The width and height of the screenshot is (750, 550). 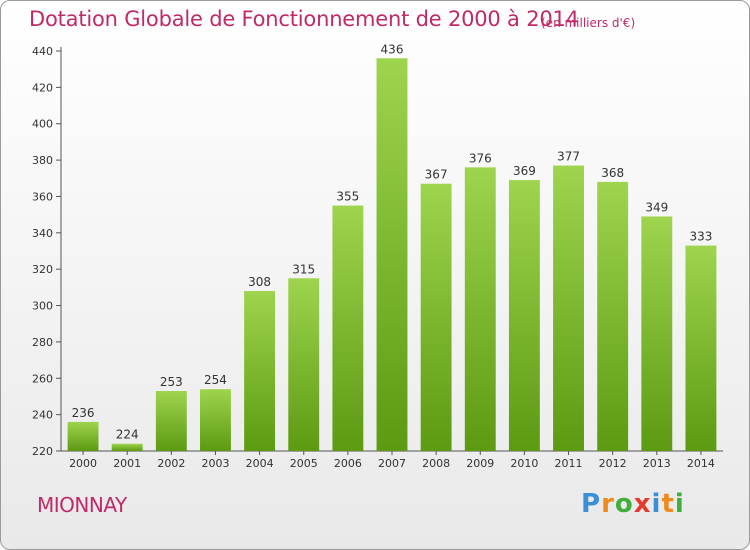 I want to click on data-label: 376, so click(x=480, y=158).